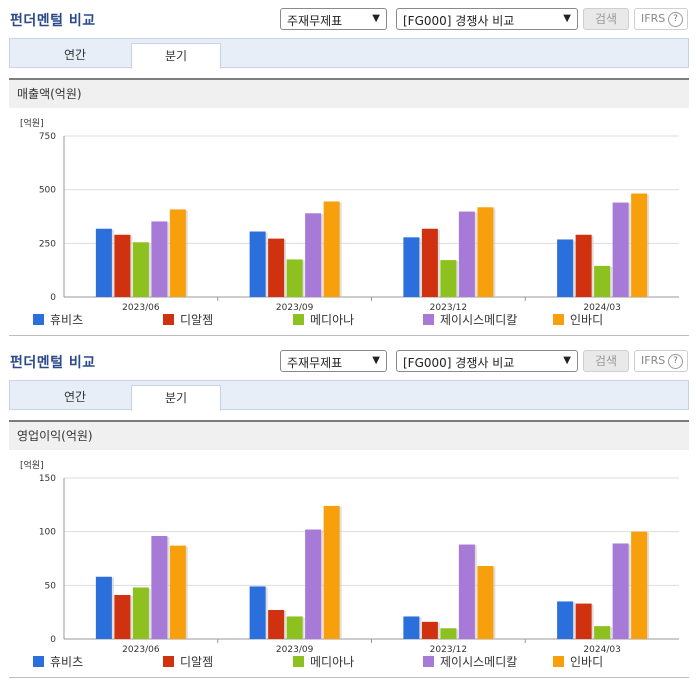  I want to click on y-tick-label: 100, so click(47, 533).